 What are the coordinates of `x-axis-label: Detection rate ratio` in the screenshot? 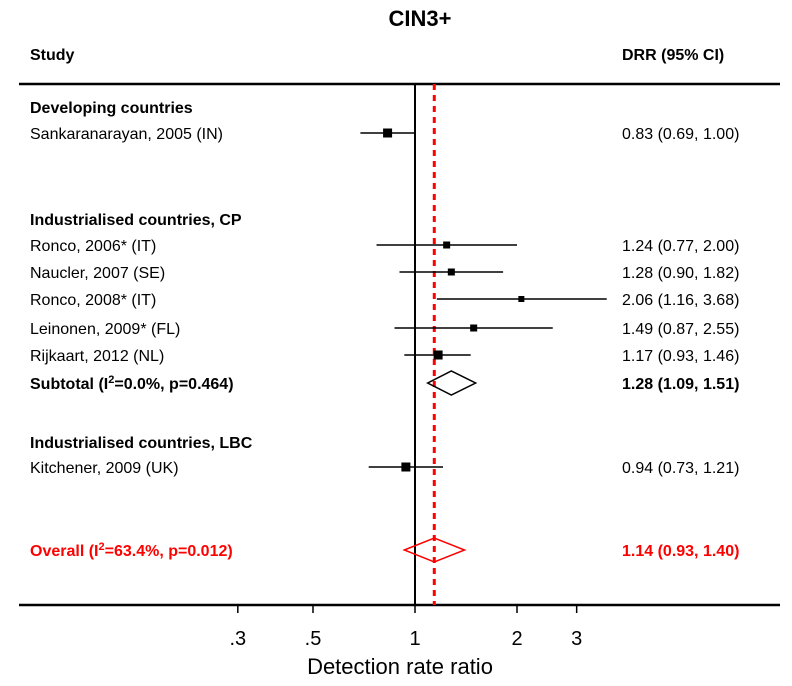 It's located at (400, 666).